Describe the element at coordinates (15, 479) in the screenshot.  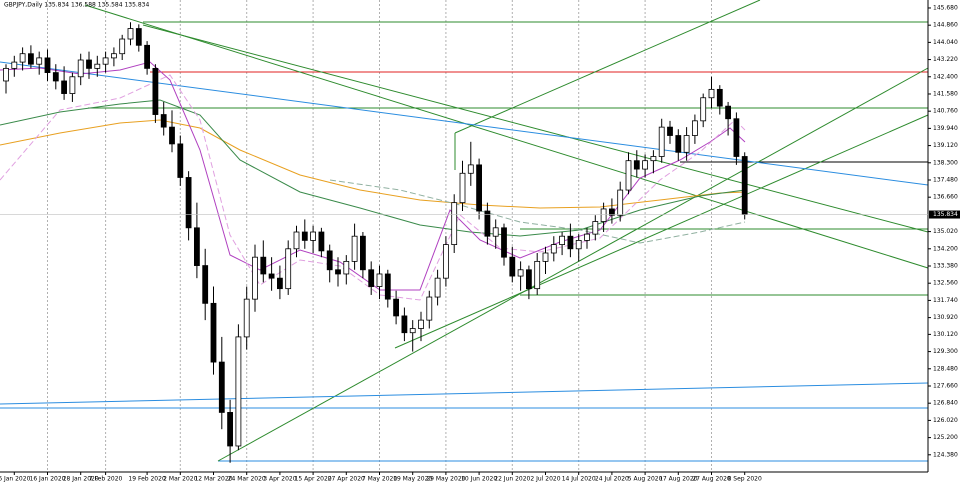
I see `x-tick-label: 6 Jan 2020` at that location.